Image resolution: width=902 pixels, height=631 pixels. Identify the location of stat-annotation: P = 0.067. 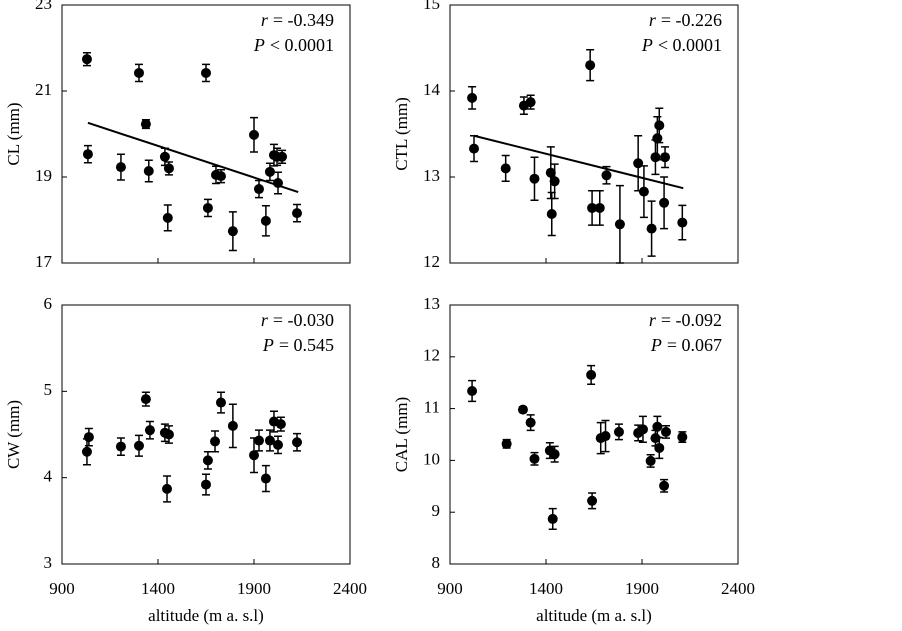
(686, 345).